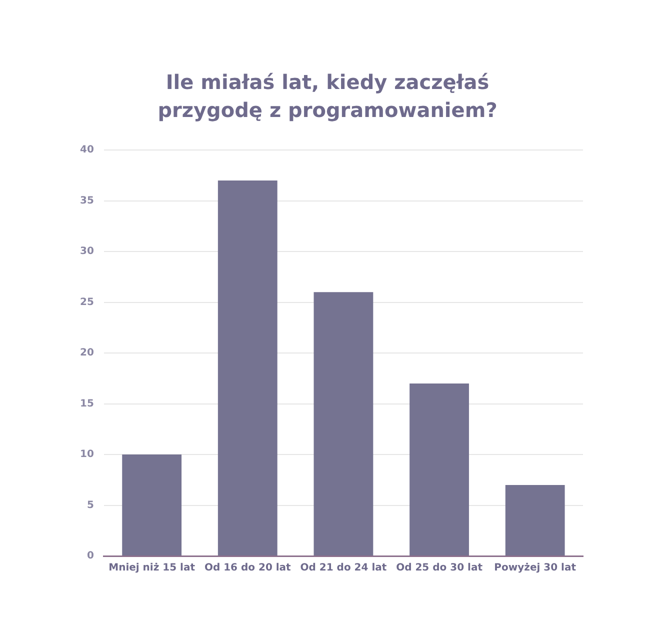  I want to click on y-tick-label: 15, so click(87, 404).